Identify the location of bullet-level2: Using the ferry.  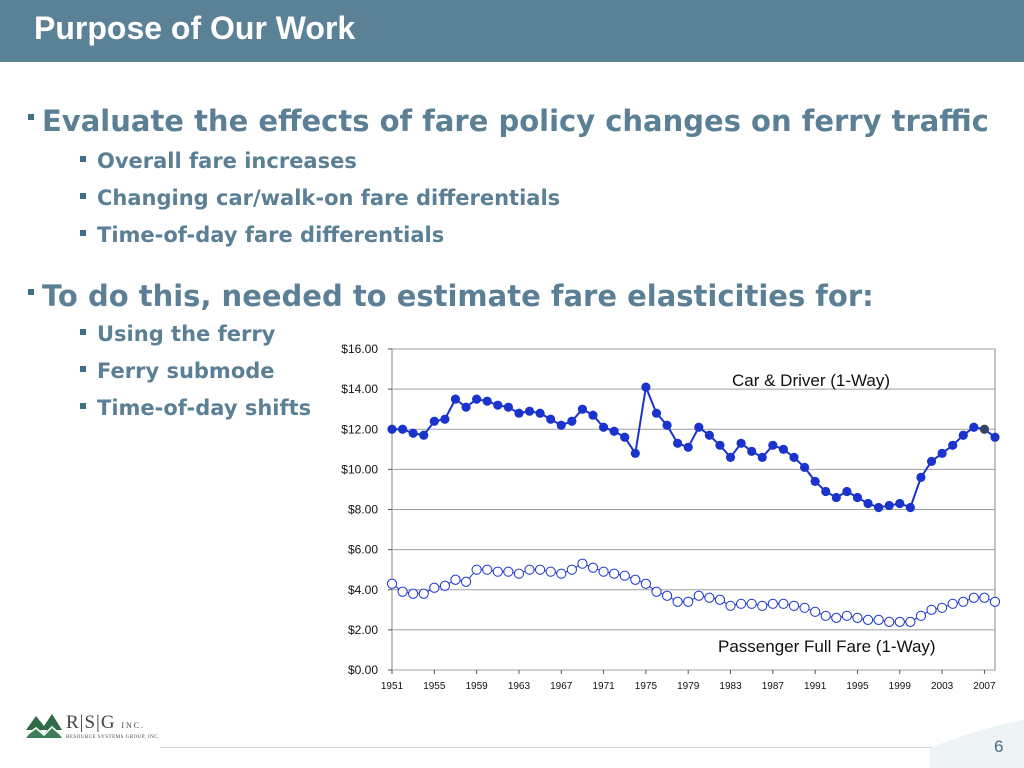
(177, 334).